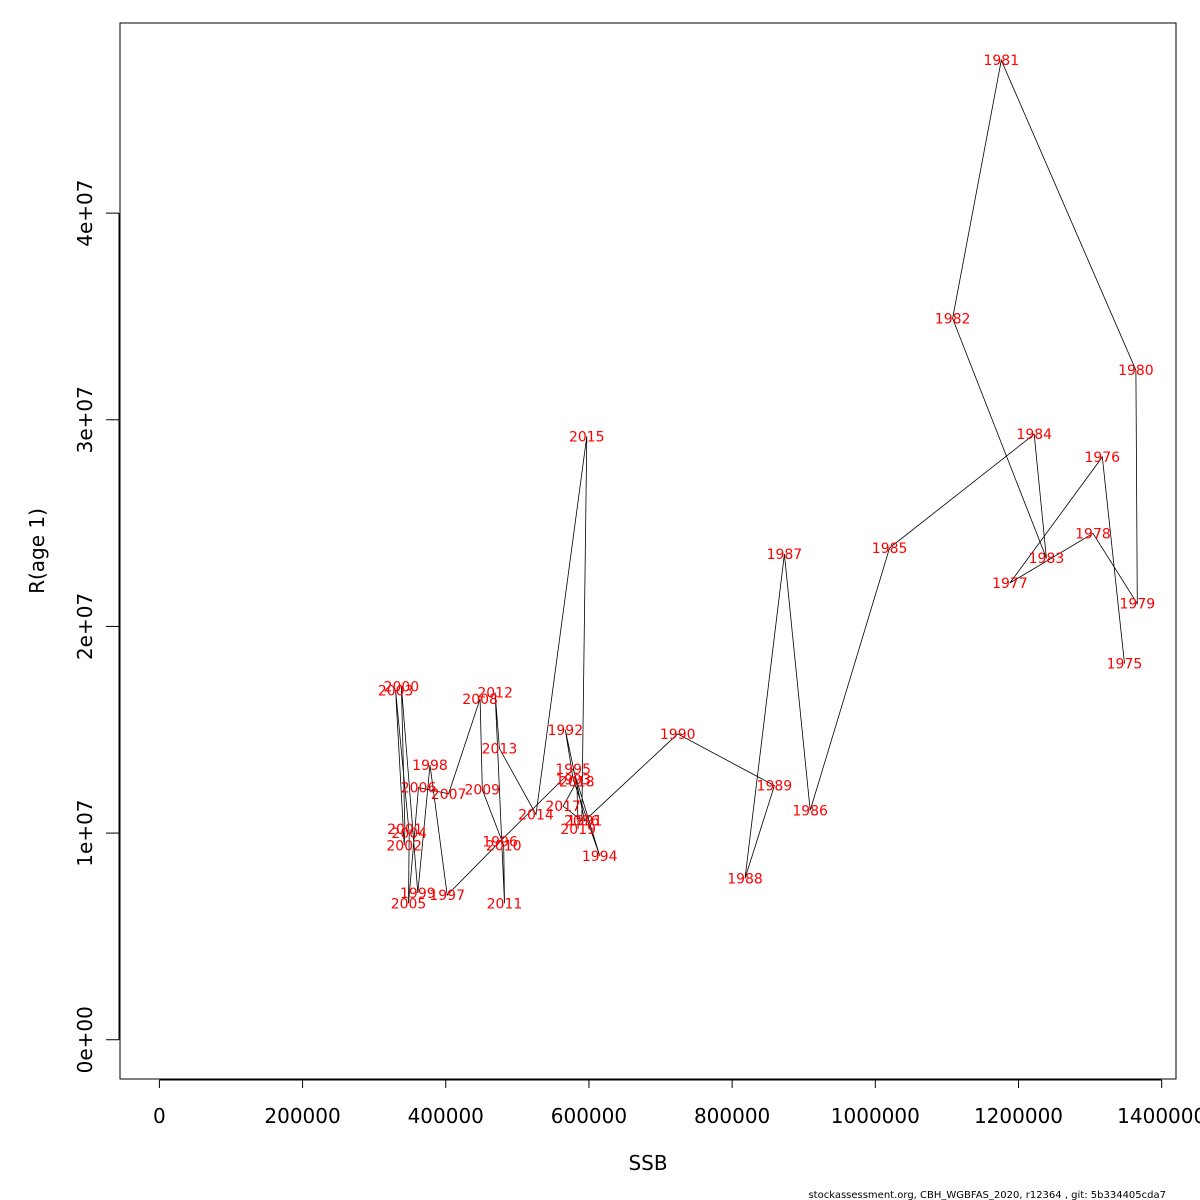 Image resolution: width=1200 pixels, height=1200 pixels. I want to click on point-label: 1982, so click(953, 320).